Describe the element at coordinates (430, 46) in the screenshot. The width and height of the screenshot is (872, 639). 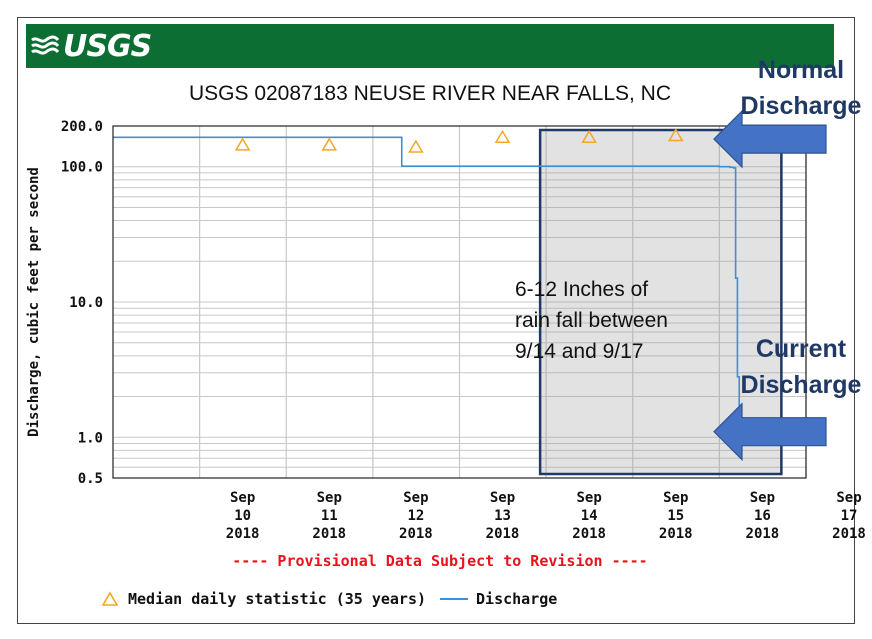
I see `usgs-header-bar` at that location.